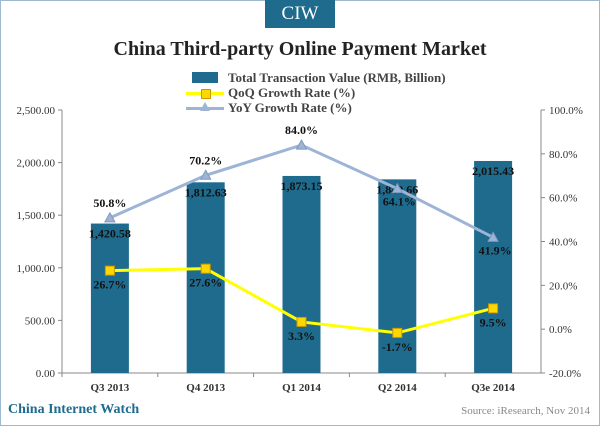  I want to click on x-tick-label: Q1 2014, so click(301, 388).